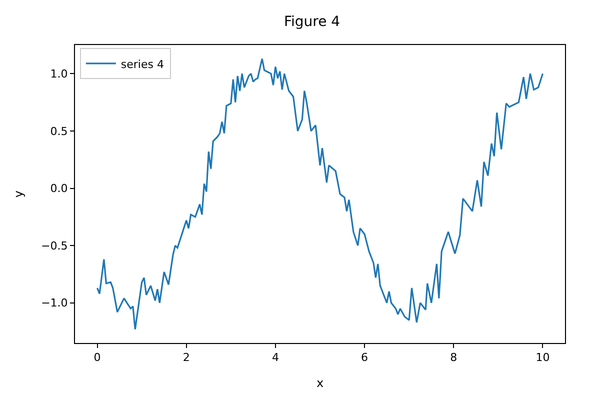  Describe the element at coordinates (18, 194) in the screenshot. I see `y-axis-title: y` at that location.